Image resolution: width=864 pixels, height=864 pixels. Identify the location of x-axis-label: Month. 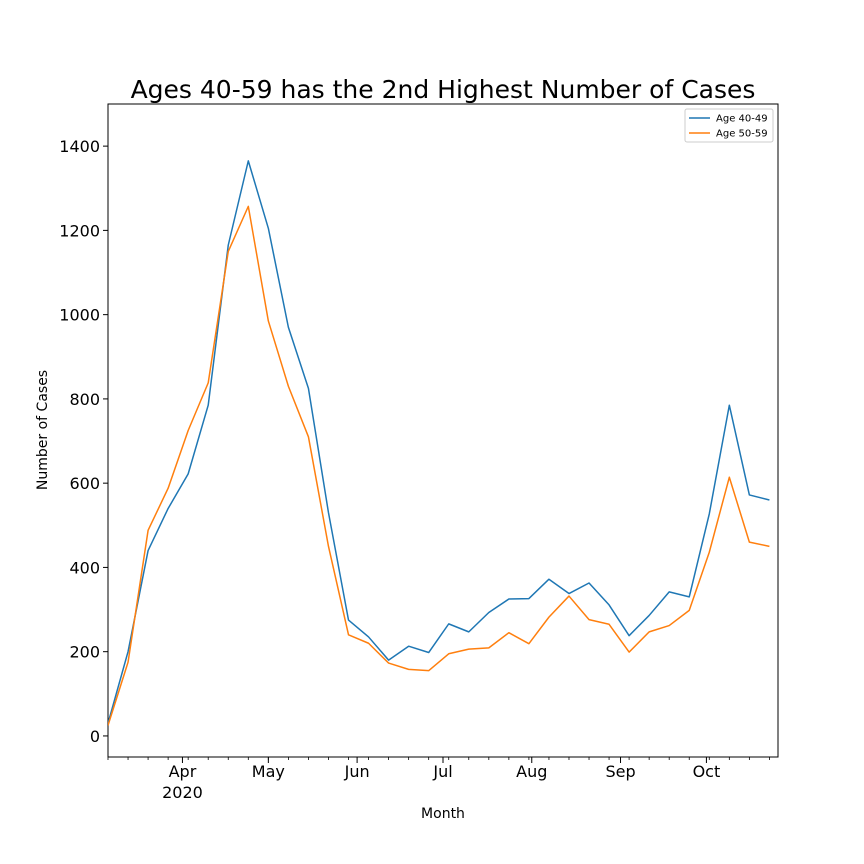
(443, 814).